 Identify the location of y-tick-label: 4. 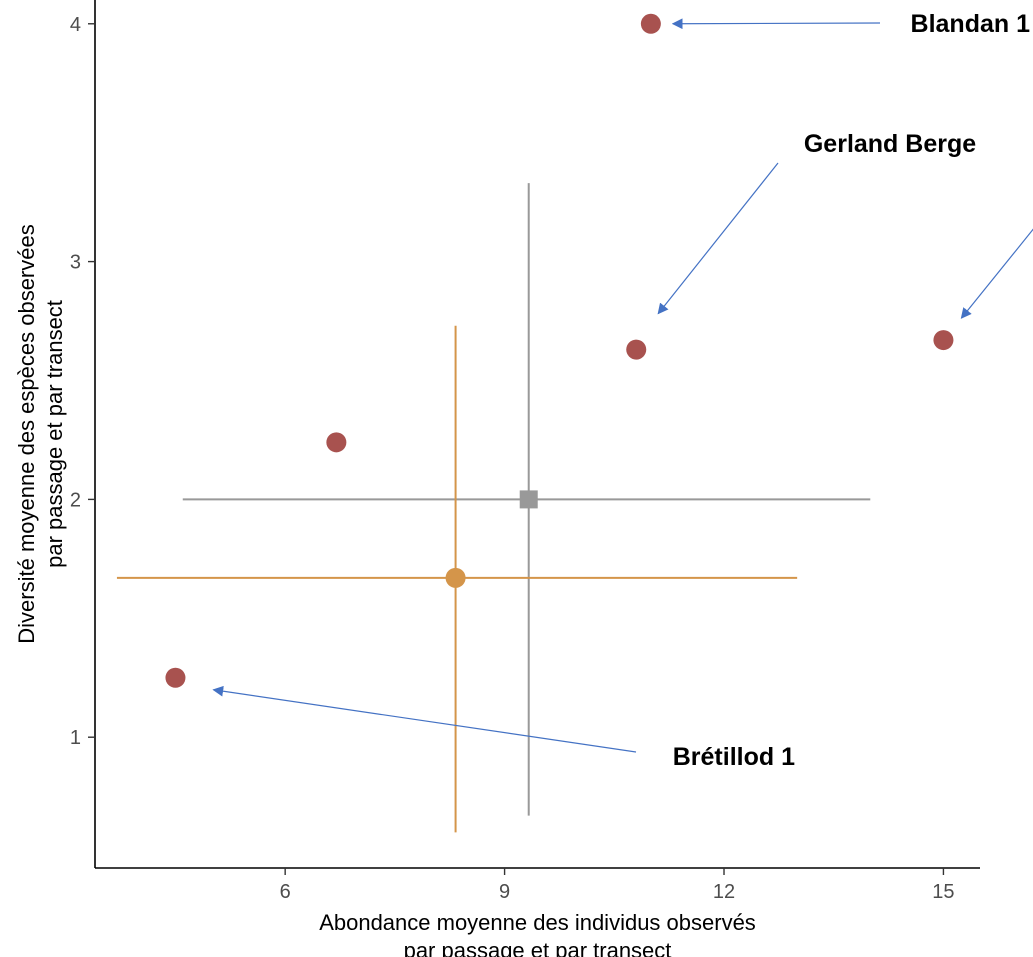
(75, 25).